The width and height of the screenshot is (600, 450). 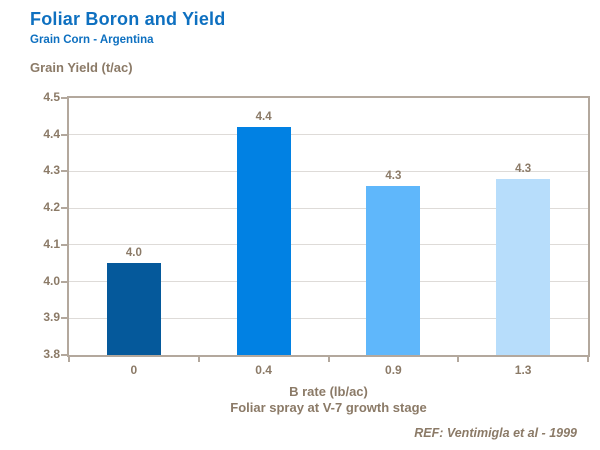 What do you see at coordinates (328, 407) in the screenshot?
I see `x-axis-subtitle: Foliar spray at V-7 growth stage` at bounding box center [328, 407].